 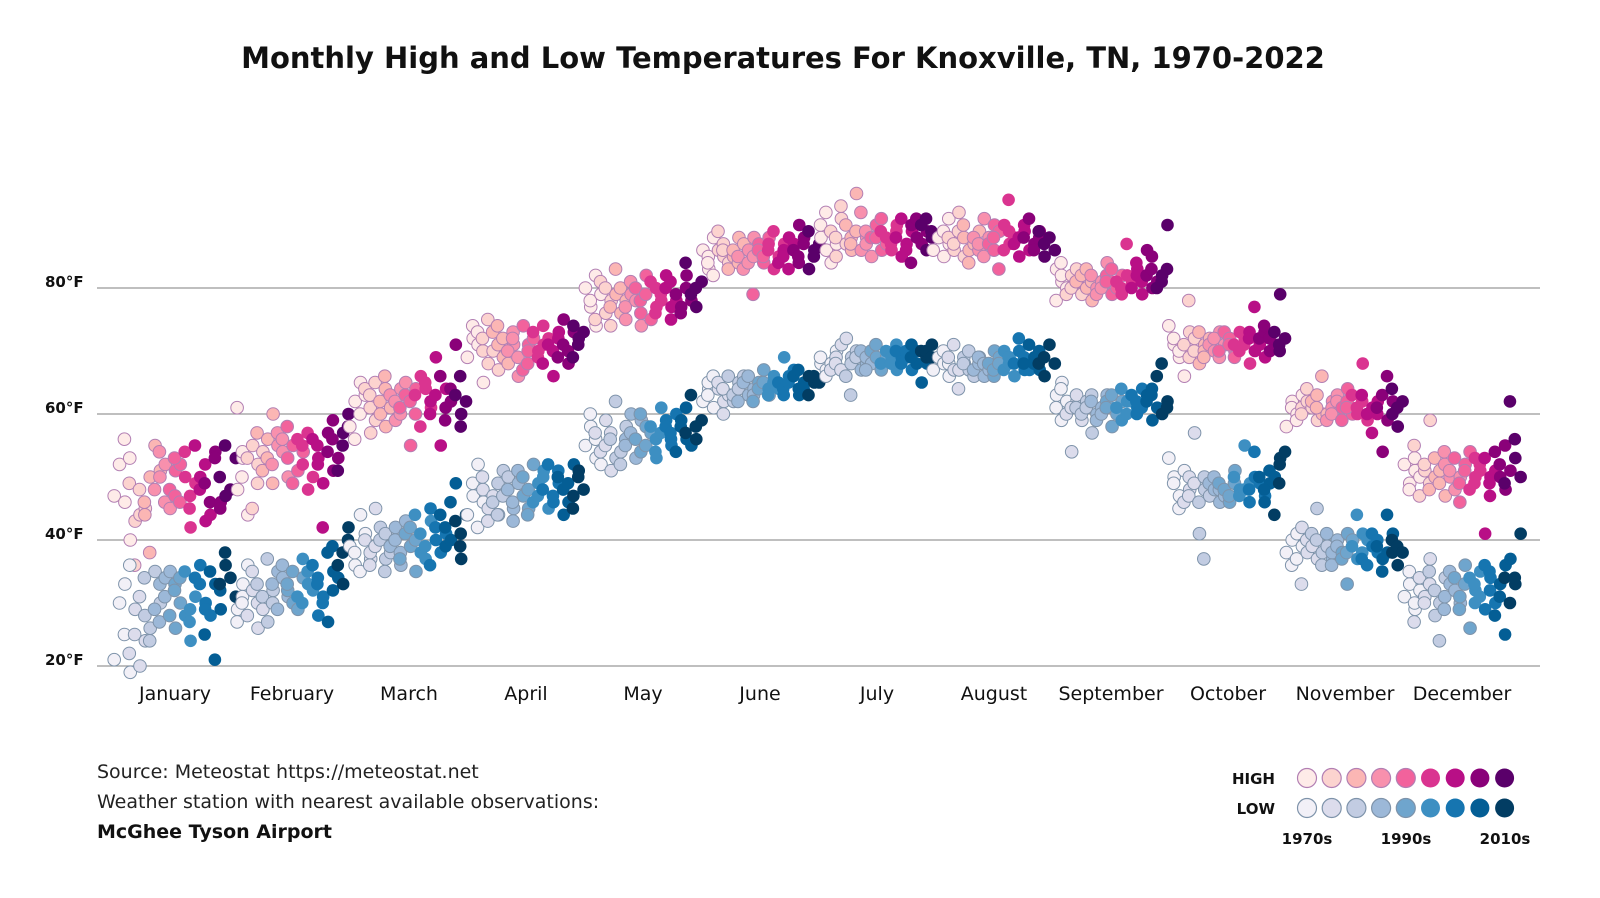 I want to click on legend-high-swatch, so click(x=1505, y=778).